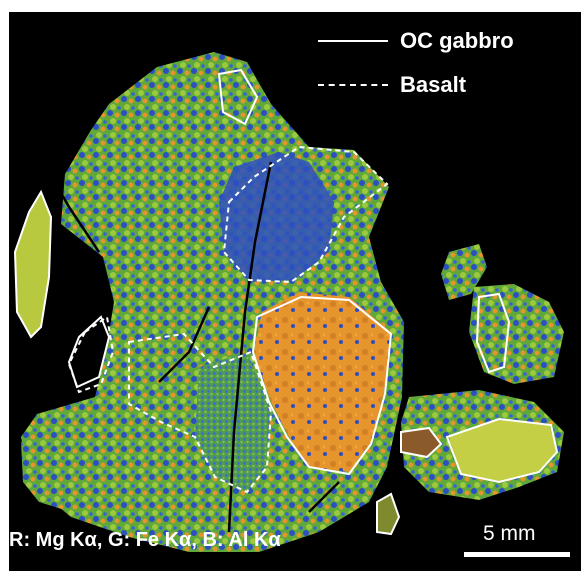 This screenshot has height=572, width=583. I want to click on legend-basalt-label: Basalt, so click(433, 84).